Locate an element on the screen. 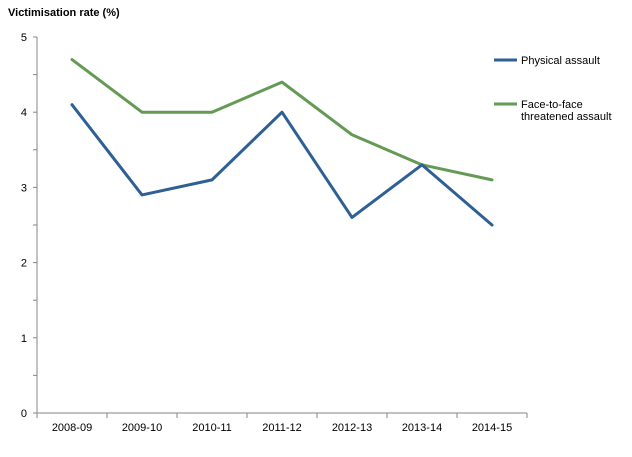  y-tick-label: 0 is located at coordinates (24, 414).